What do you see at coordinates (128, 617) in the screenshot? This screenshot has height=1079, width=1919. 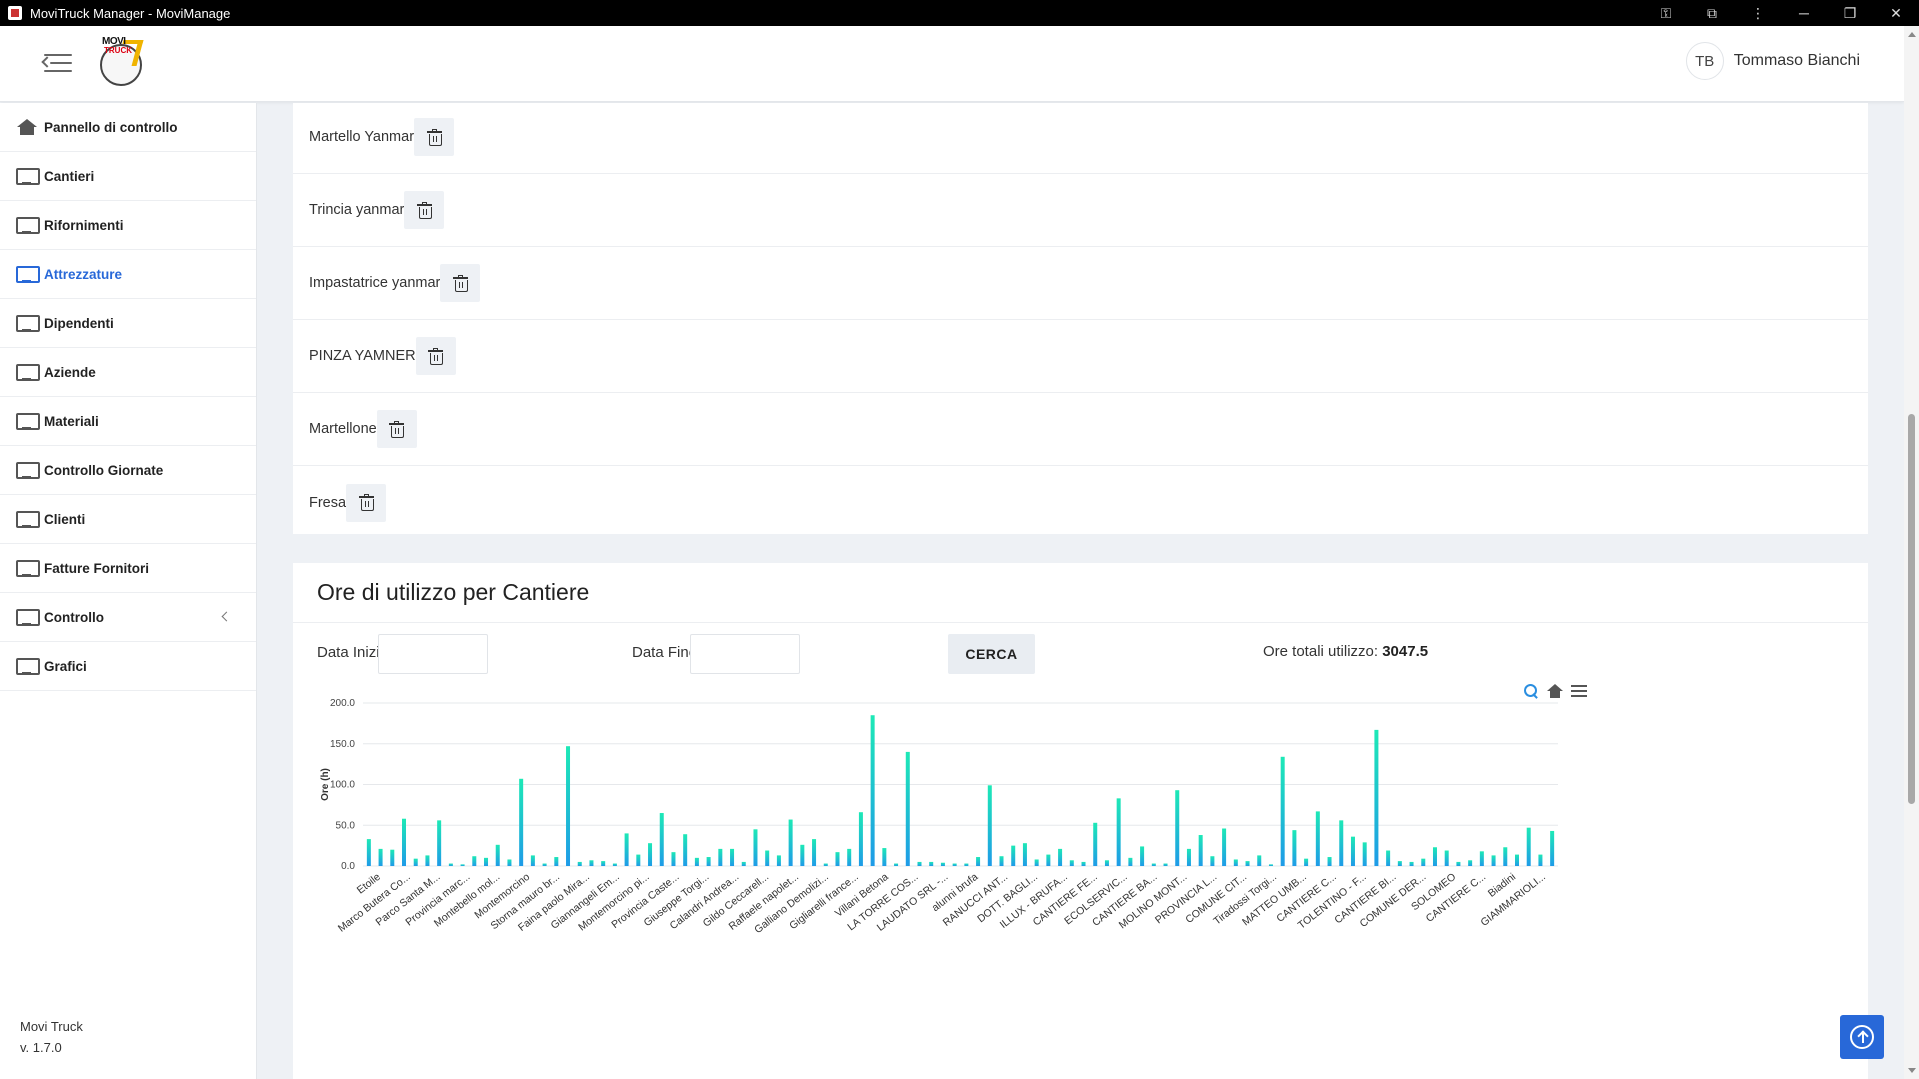 I see `sidebar-item-controllo: Controllo` at bounding box center [128, 617].